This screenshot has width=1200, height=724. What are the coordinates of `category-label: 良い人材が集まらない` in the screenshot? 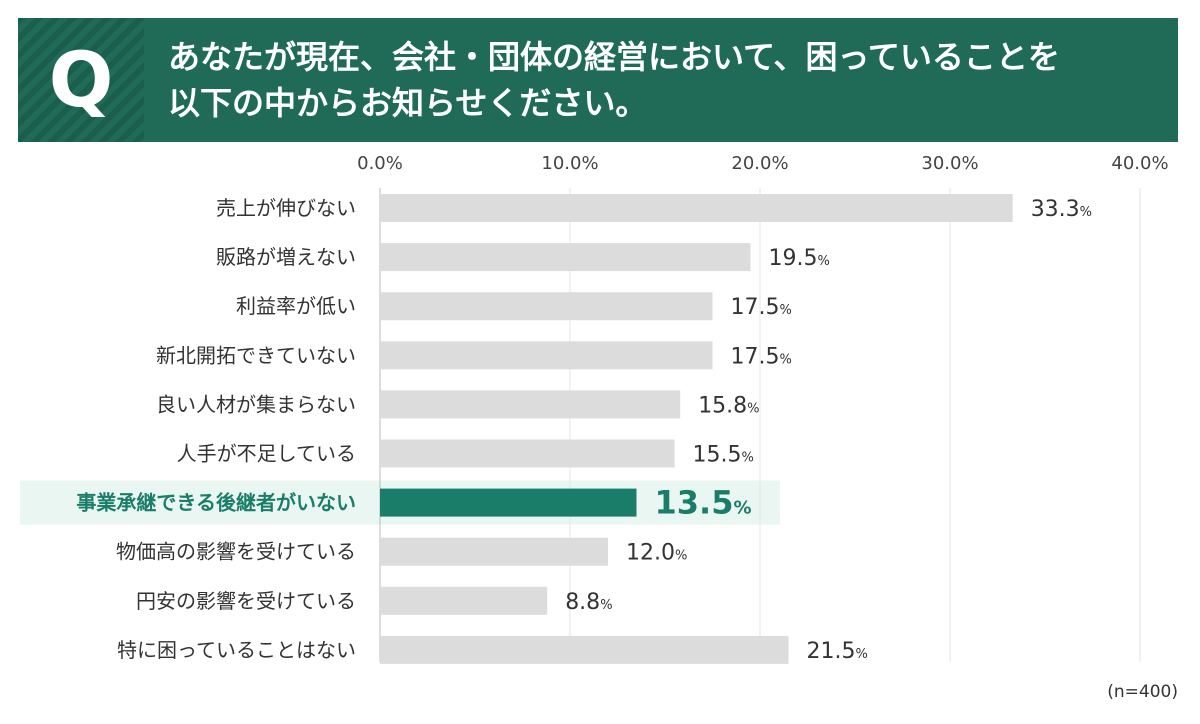 It's located at (256, 404).